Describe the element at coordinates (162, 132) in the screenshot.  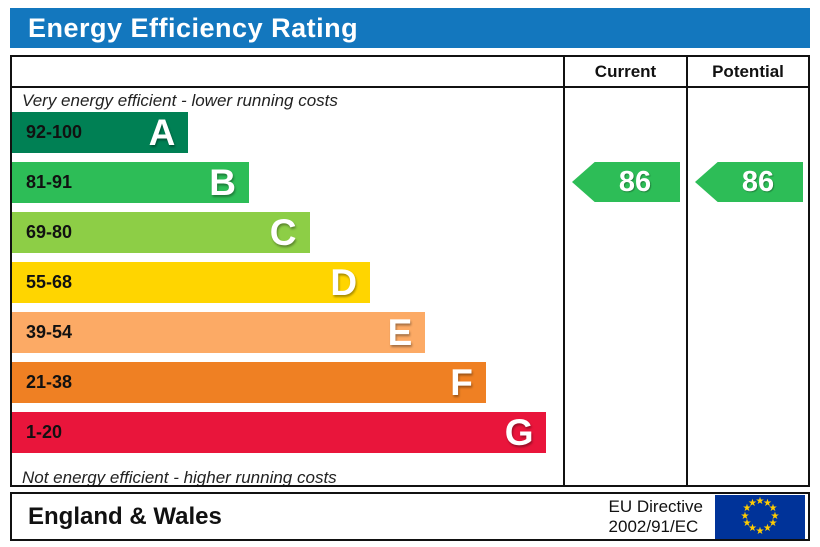
I see `band-letter-a: A` at that location.